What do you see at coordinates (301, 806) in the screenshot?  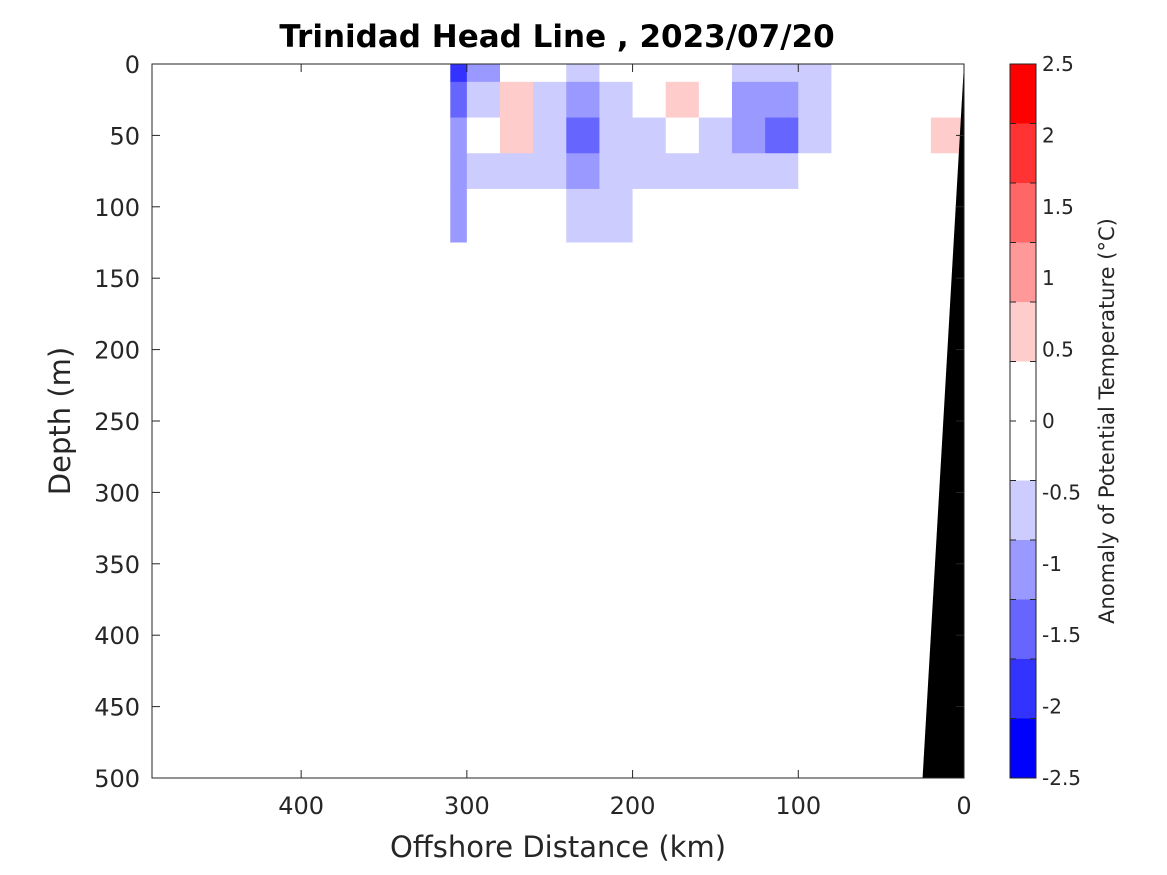 I see `x-tick-label: 400` at bounding box center [301, 806].